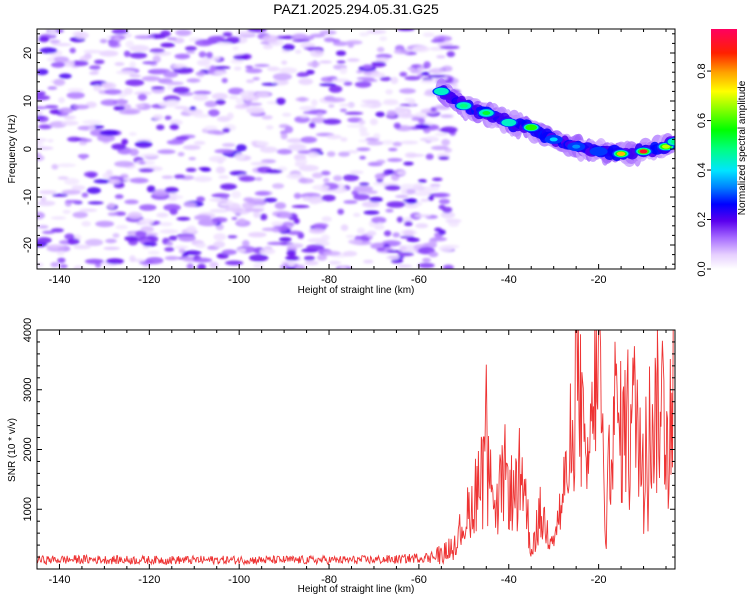 Image resolution: width=750 pixels, height=600 pixels. I want to click on y-tick-label: -10, so click(28, 197).